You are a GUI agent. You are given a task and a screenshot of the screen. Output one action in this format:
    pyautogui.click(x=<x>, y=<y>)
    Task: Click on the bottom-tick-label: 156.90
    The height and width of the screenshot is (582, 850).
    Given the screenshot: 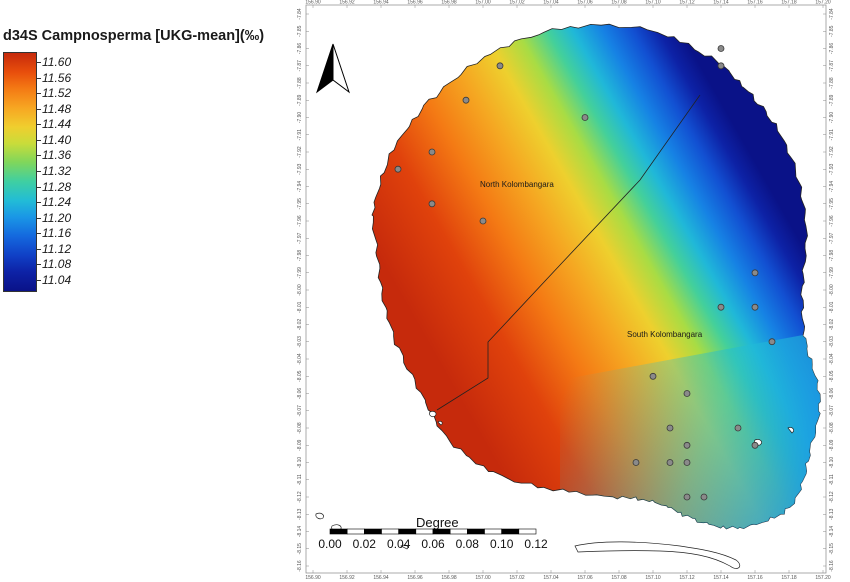 What is the action you would take?
    pyautogui.click(x=313, y=578)
    